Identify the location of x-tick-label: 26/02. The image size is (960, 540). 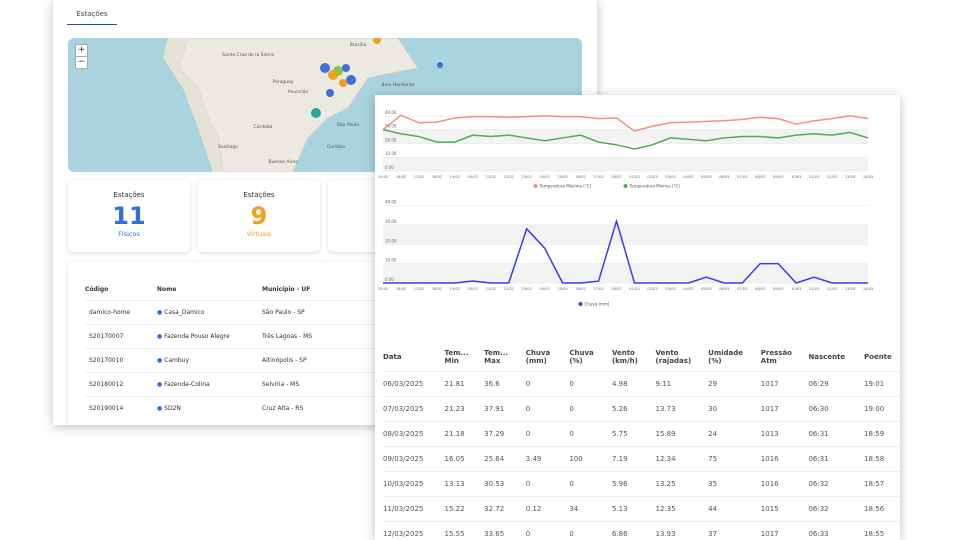
(580, 289).